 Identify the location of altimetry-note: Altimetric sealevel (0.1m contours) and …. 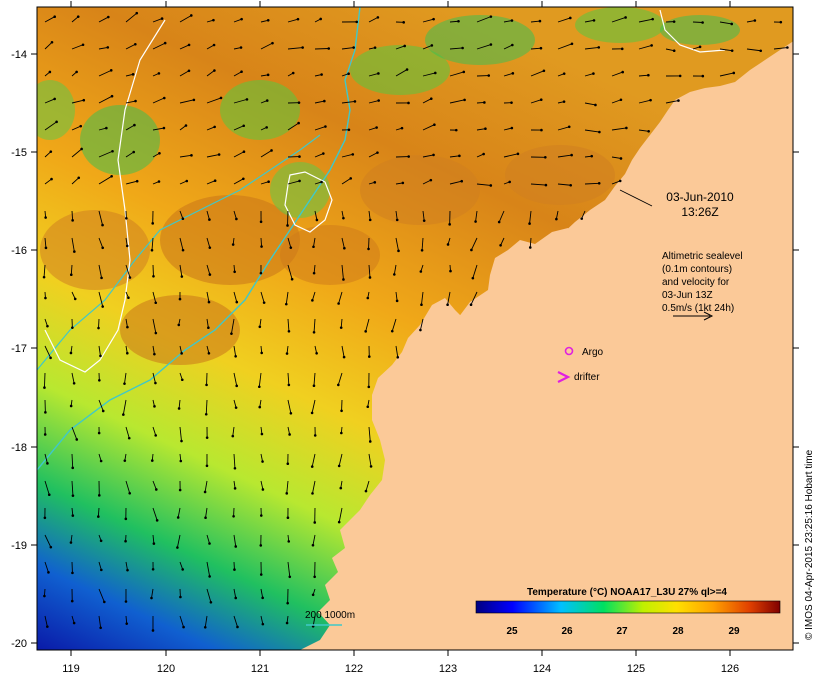
(702, 286).